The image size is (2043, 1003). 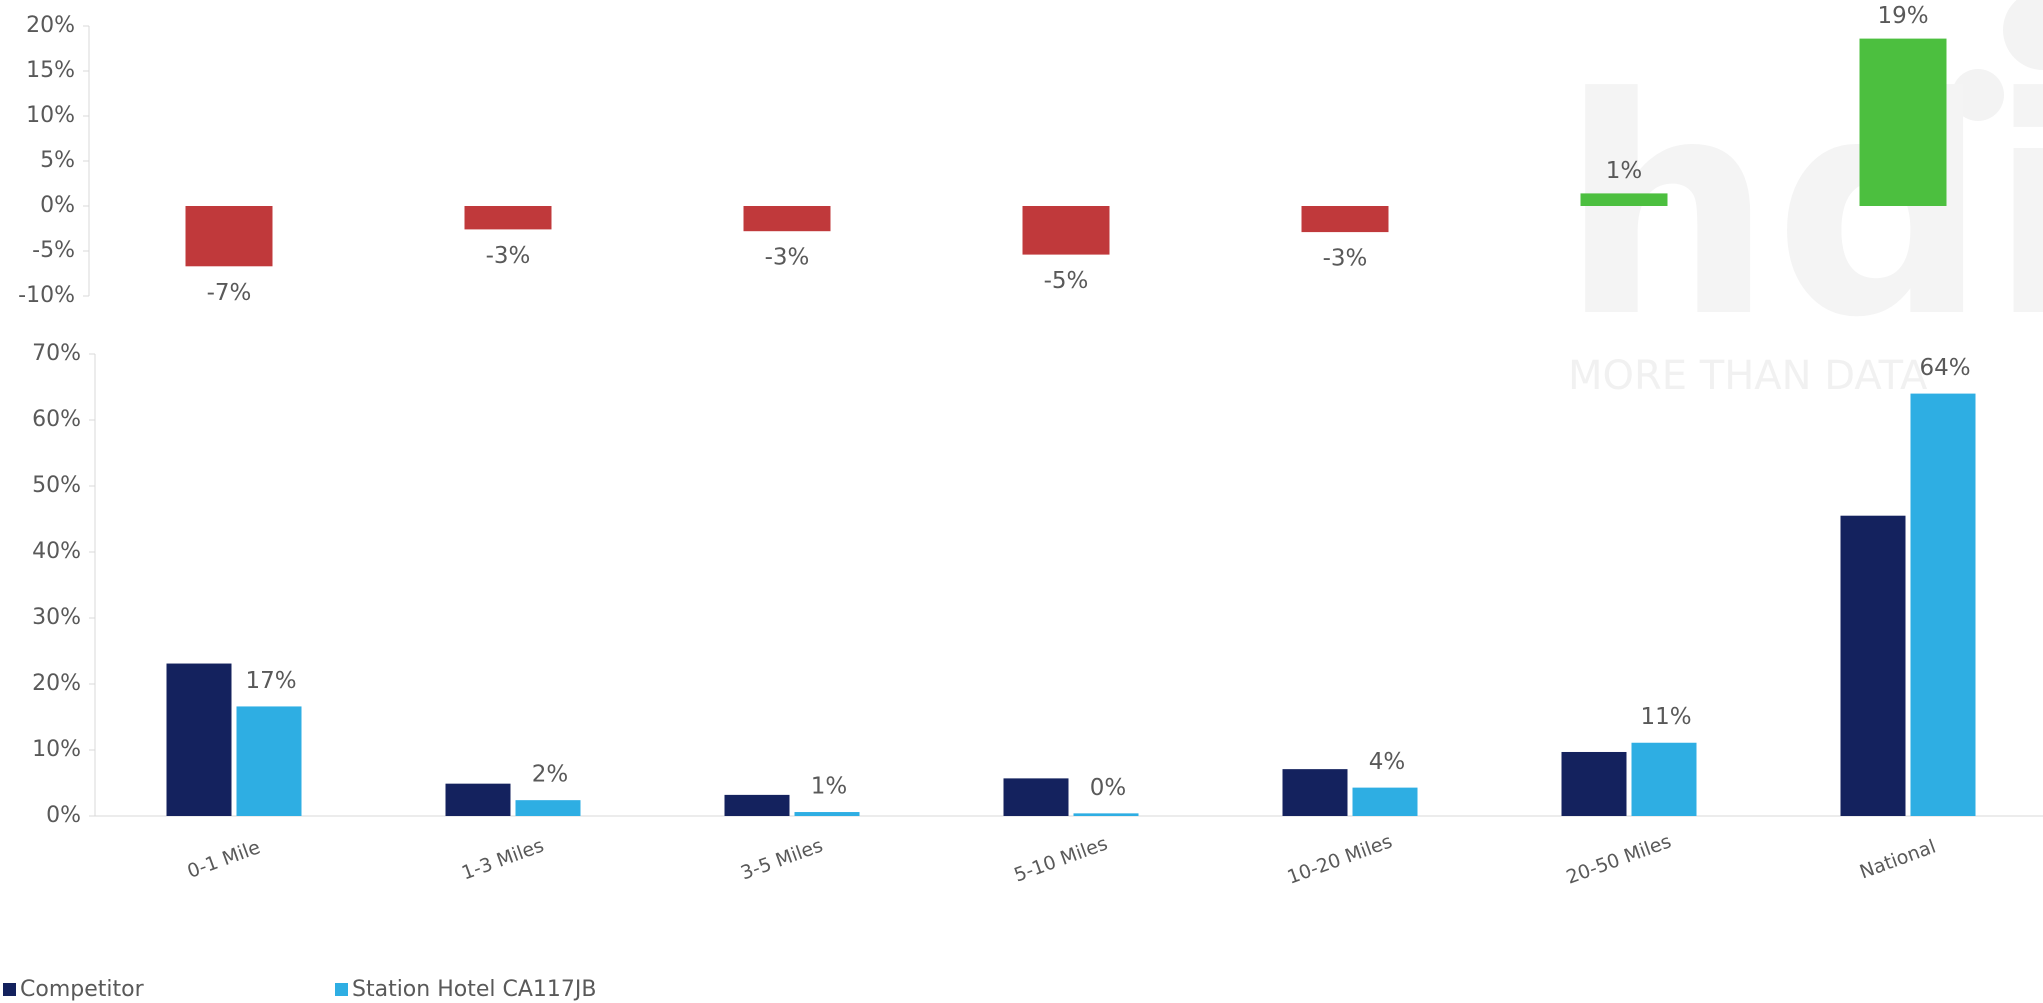 I want to click on value-label: -7%, so click(x=229, y=293).